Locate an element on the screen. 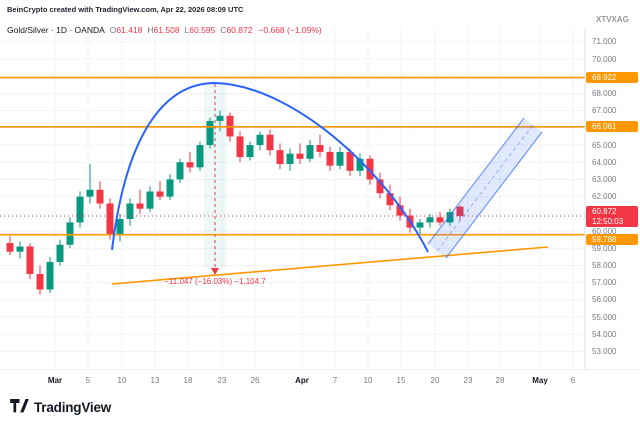 Image resolution: width=640 pixels, height=424 pixels. bar-close-countdown: 12:50:03 is located at coordinates (608, 221).